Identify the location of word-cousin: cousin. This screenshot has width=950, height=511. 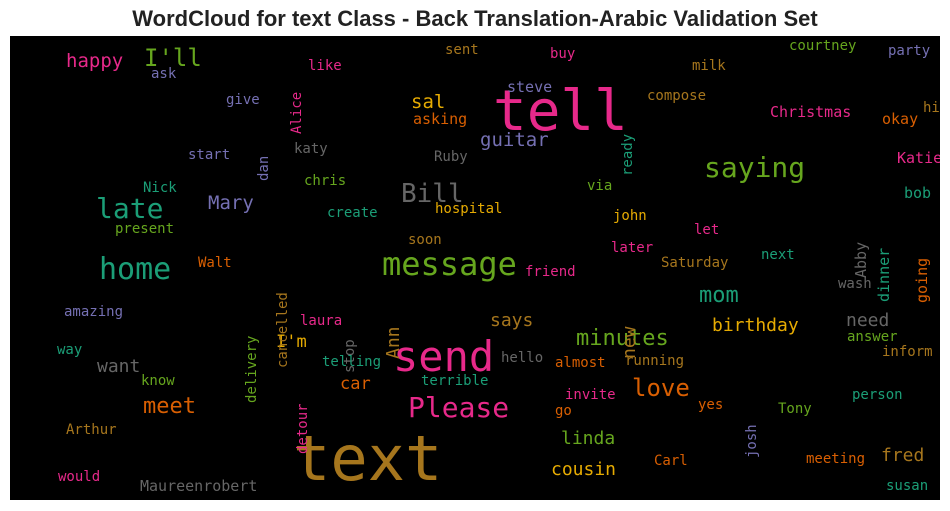
(584, 469).